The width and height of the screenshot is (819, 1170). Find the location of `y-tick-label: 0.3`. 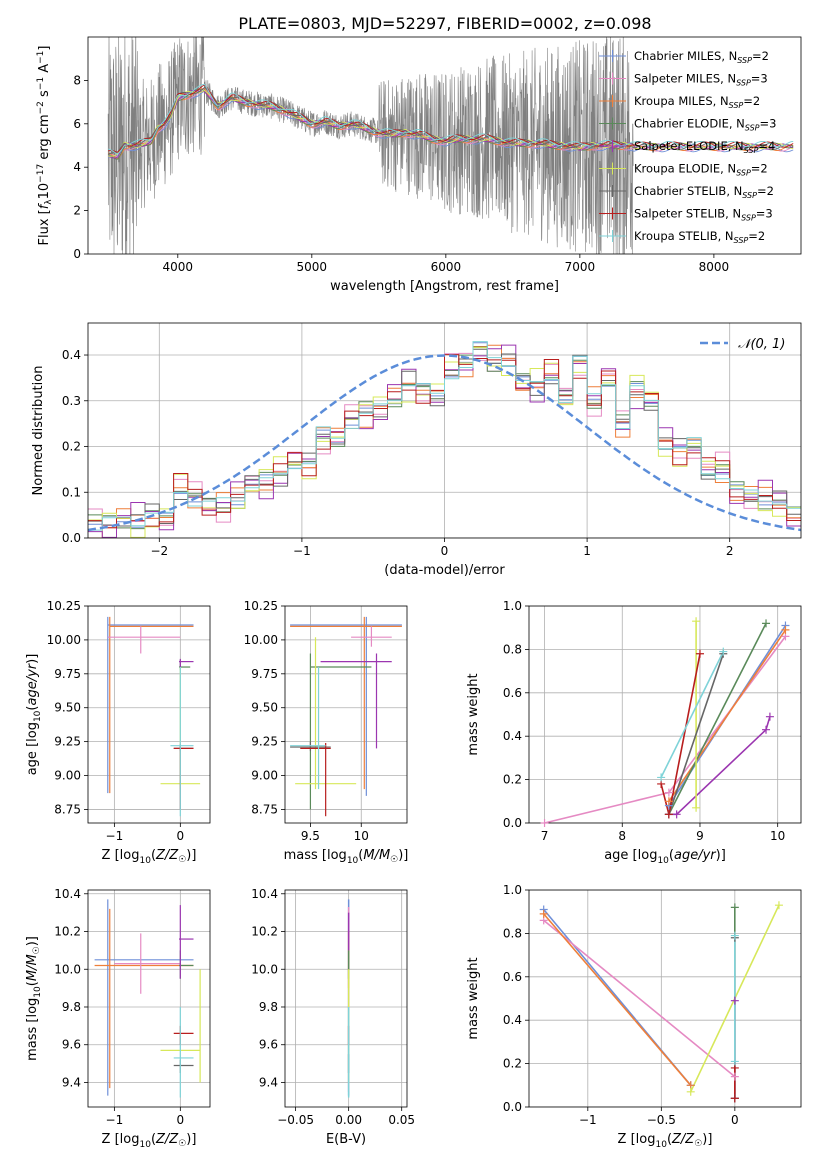

y-tick-label: 0.3 is located at coordinates (71, 401).